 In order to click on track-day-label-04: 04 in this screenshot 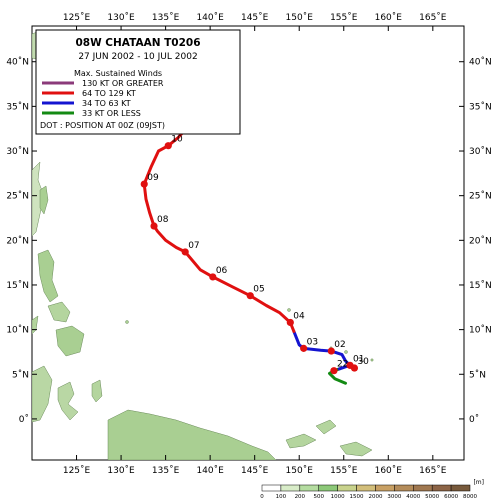, I will do `click(299, 316)`.